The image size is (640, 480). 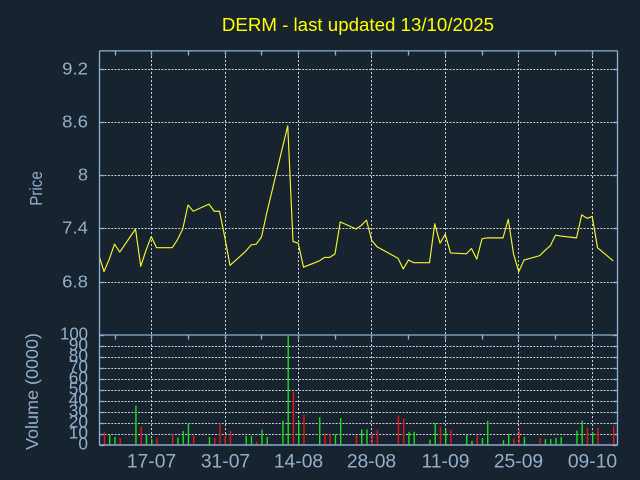 What do you see at coordinates (75, 228) in the screenshot?
I see `svg-text: 7.4` at bounding box center [75, 228].